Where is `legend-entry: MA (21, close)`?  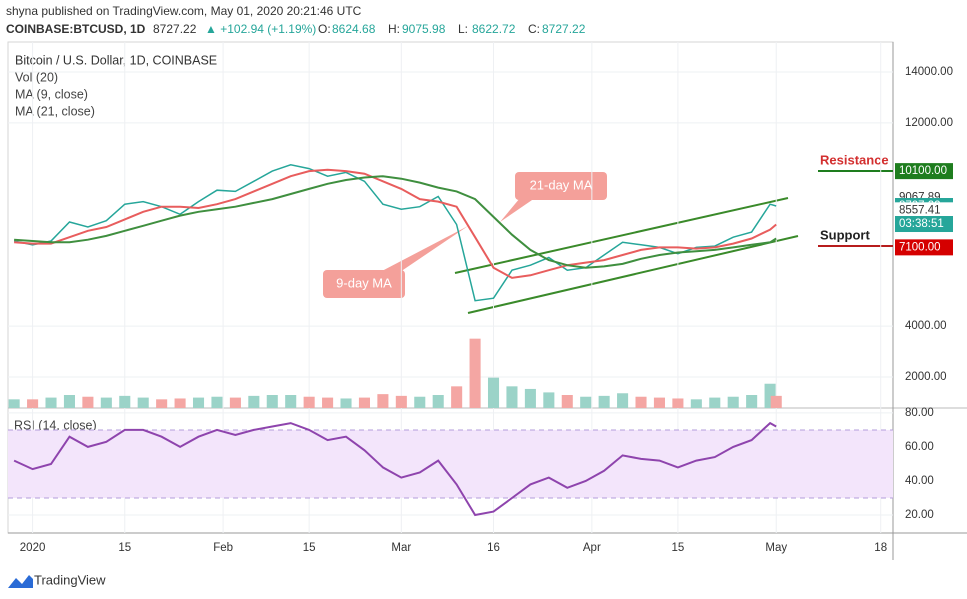 legend-entry: MA (21, close) is located at coordinates (55, 111).